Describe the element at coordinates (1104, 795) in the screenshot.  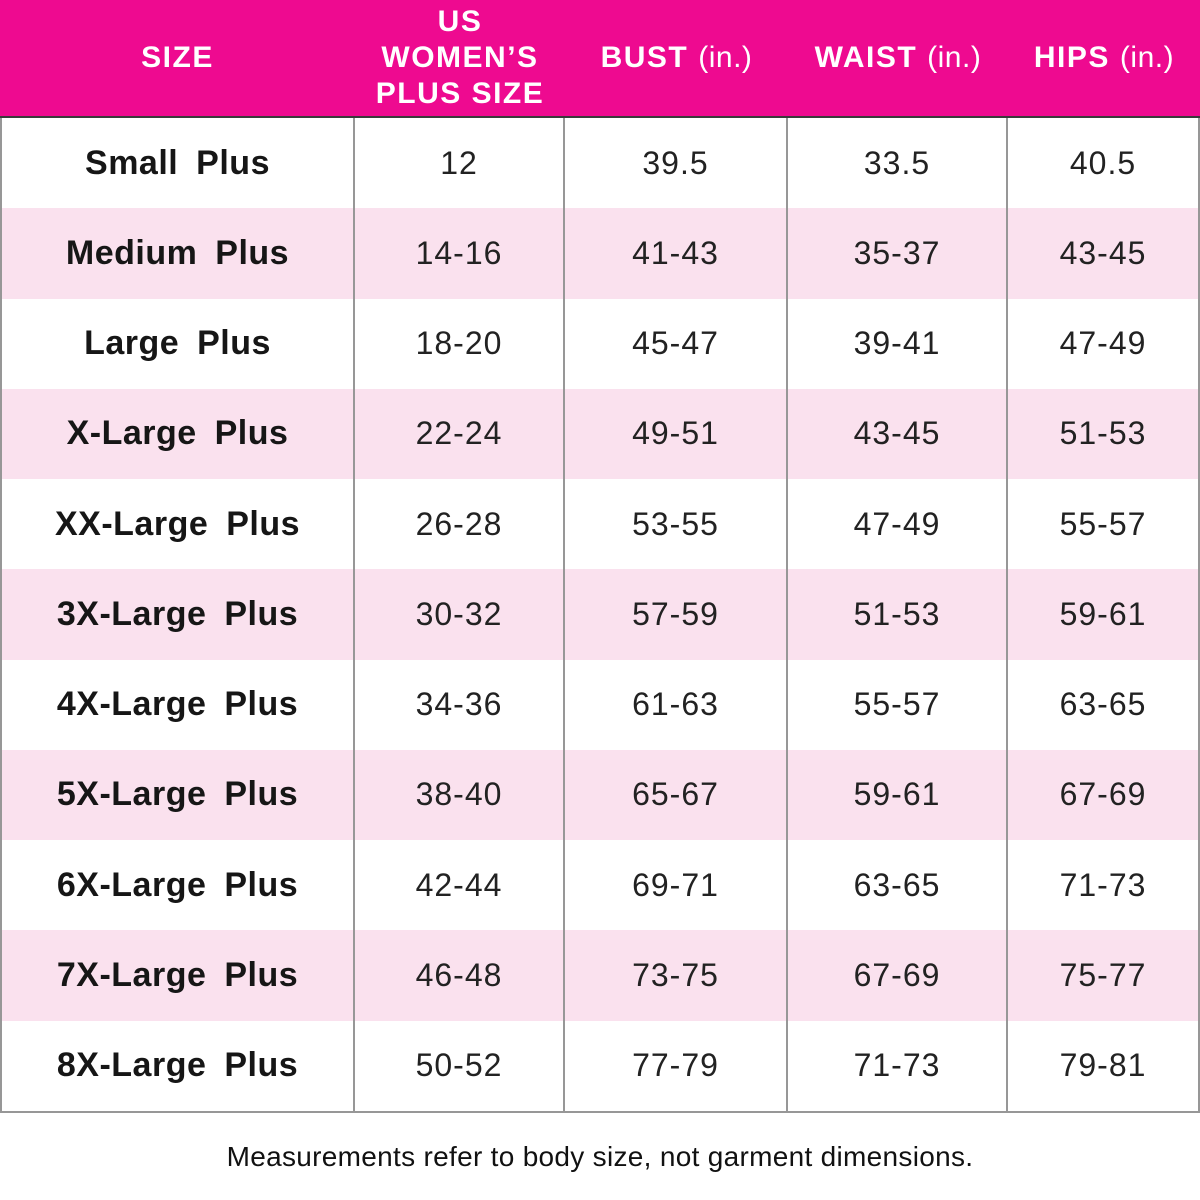
I see `hips-cell: 67-69` at that location.